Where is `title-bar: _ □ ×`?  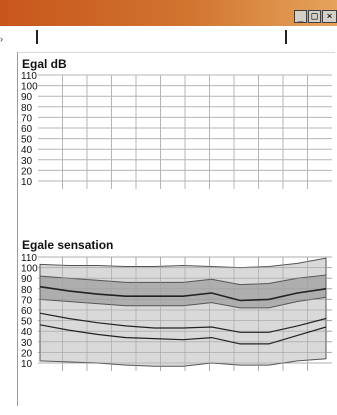
title-bar: _ □ × is located at coordinates (168, 13).